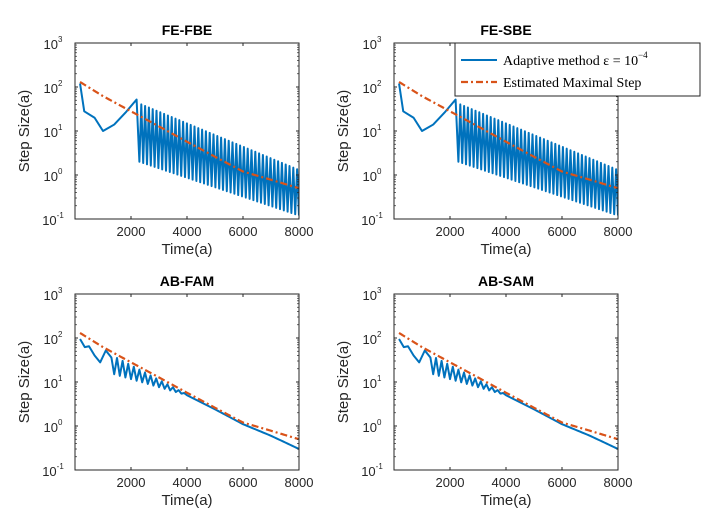 The height and width of the screenshot is (530, 706). What do you see at coordinates (572, 83) in the screenshot?
I see `legend-estimated-label: Estimated Maximal Step` at bounding box center [572, 83].